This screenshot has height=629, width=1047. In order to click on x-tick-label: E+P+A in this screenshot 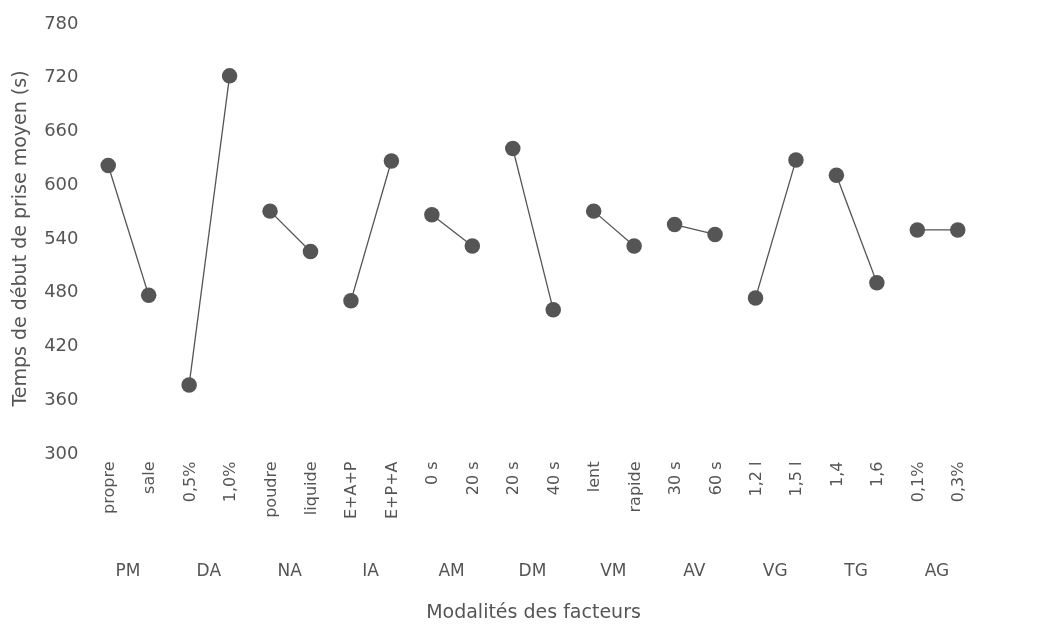, I will do `click(391, 490)`.